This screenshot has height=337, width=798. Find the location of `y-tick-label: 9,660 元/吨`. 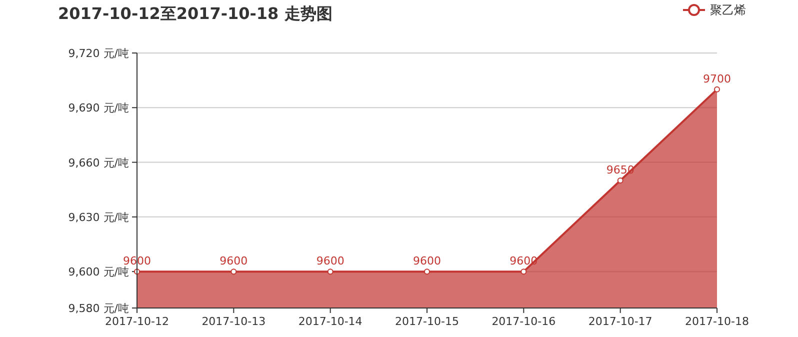

y-tick-label: 9,660 元/吨 is located at coordinates (98, 163).